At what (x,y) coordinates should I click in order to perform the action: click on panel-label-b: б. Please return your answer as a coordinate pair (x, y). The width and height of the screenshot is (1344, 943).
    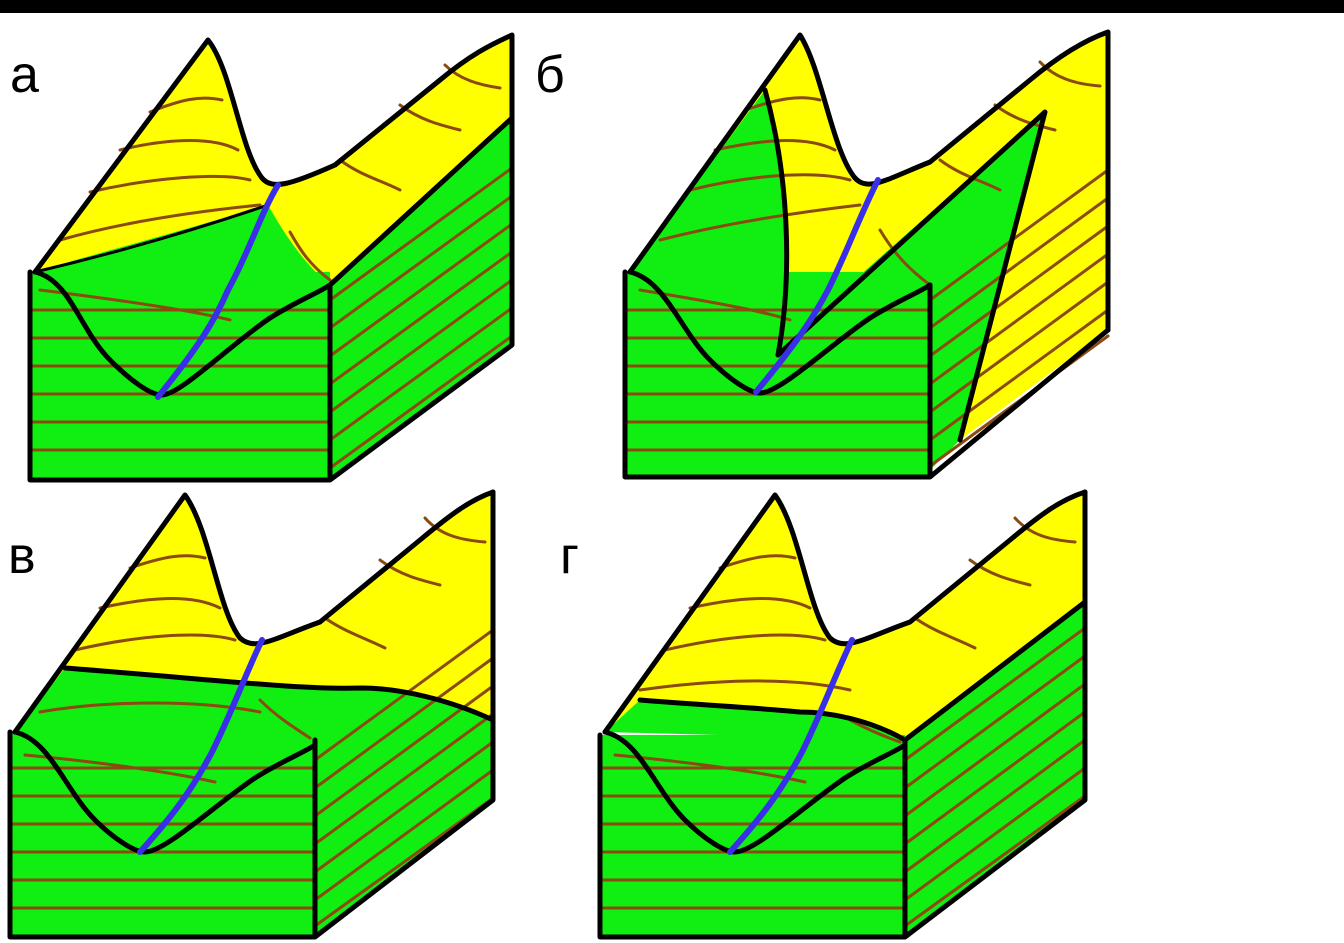
    Looking at the image, I should click on (550, 75).